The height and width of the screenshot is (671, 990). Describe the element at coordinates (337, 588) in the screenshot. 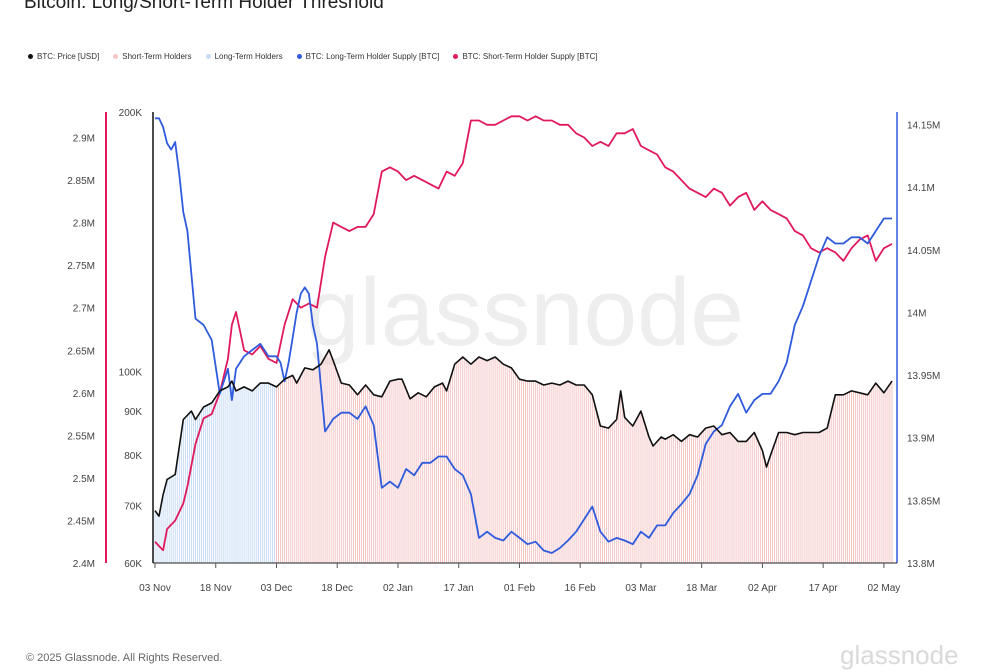

I see `x-axis-tick-label: 18 Dec` at that location.